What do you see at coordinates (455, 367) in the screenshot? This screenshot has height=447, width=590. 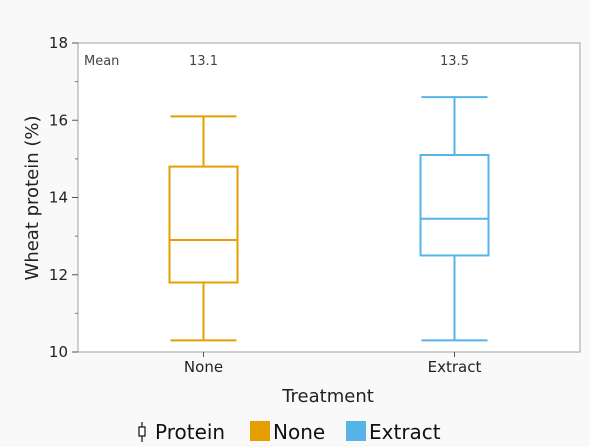 I see `x-tick-label-extract: Extract` at bounding box center [455, 367].